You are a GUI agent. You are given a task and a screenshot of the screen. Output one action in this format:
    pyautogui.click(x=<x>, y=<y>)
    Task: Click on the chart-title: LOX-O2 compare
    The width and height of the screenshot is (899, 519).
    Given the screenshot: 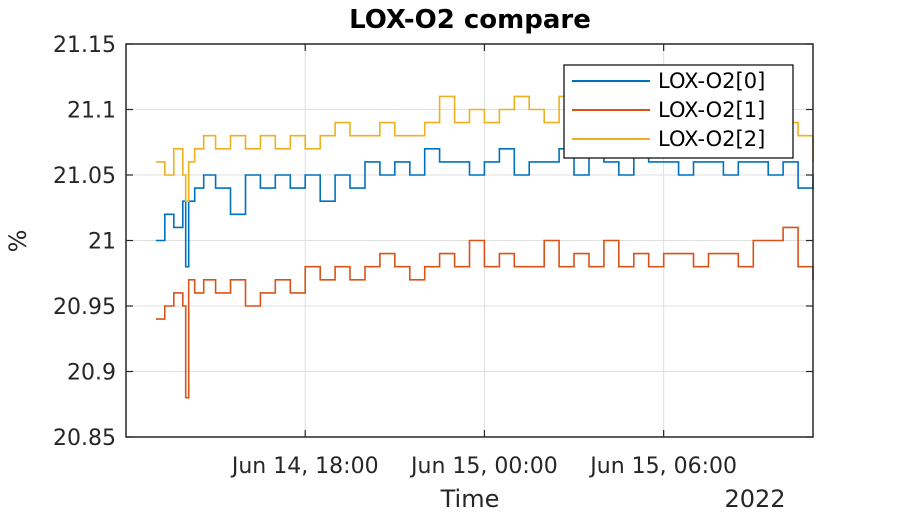 What is the action you would take?
    pyautogui.click(x=470, y=20)
    